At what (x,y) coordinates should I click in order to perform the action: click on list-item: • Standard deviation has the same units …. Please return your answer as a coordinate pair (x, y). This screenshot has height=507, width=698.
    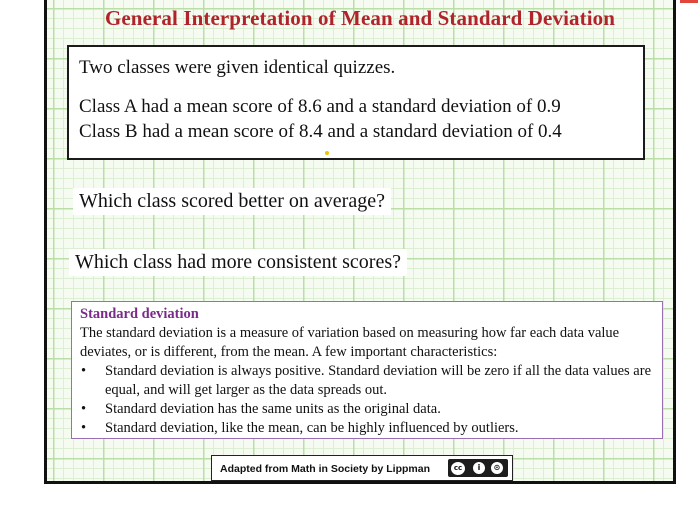
    Looking at the image, I should click on (367, 409).